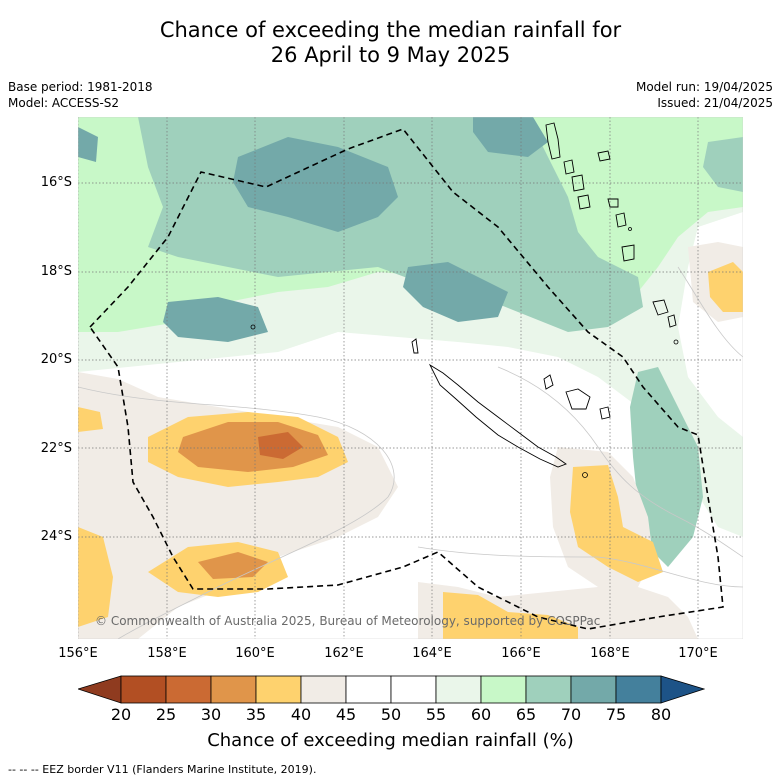 Image resolution: width=781 pixels, height=781 pixels. Describe the element at coordinates (481, 714) in the screenshot. I see `colorbar-tick: 60` at that location.